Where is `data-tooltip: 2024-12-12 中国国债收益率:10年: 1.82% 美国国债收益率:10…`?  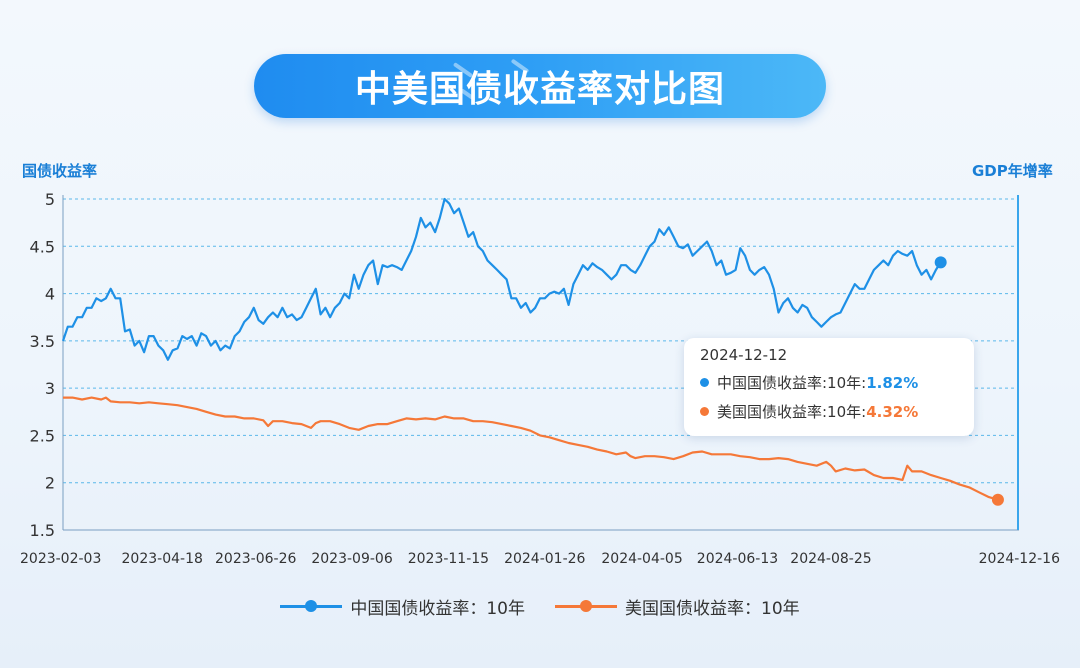
data-tooltip: 2024-12-12 中国国债收益率:10年: 1.82% 美国国债收益率:10… is located at coordinates (829, 387).